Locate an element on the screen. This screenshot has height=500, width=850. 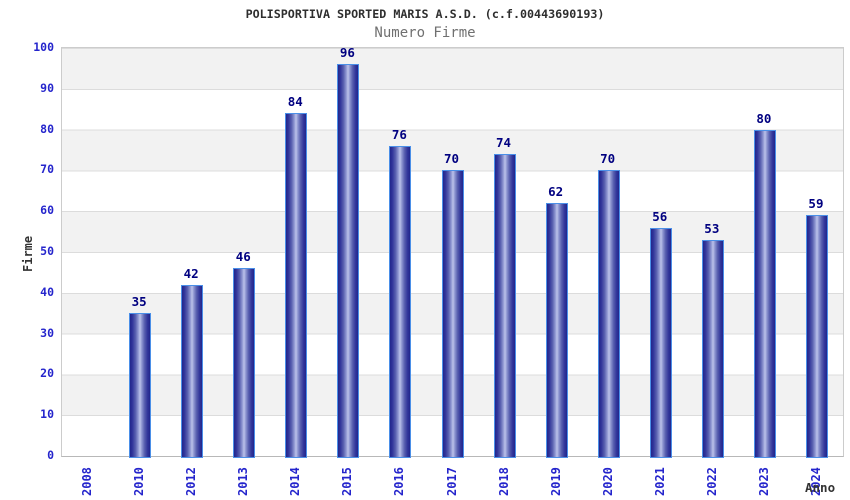
y-tick-label: 70 is located at coordinates (47, 169).